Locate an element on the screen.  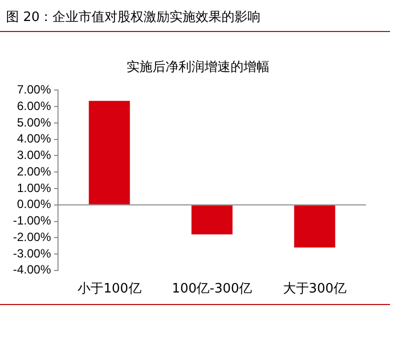
y-tick-label: 1.00% is located at coordinates (34, 187).